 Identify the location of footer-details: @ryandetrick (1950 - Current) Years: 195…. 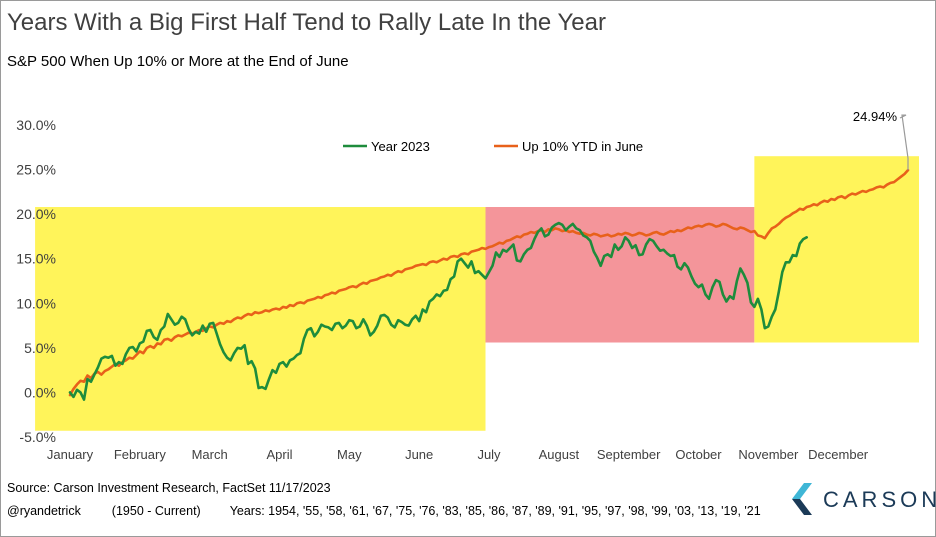
(384, 511).